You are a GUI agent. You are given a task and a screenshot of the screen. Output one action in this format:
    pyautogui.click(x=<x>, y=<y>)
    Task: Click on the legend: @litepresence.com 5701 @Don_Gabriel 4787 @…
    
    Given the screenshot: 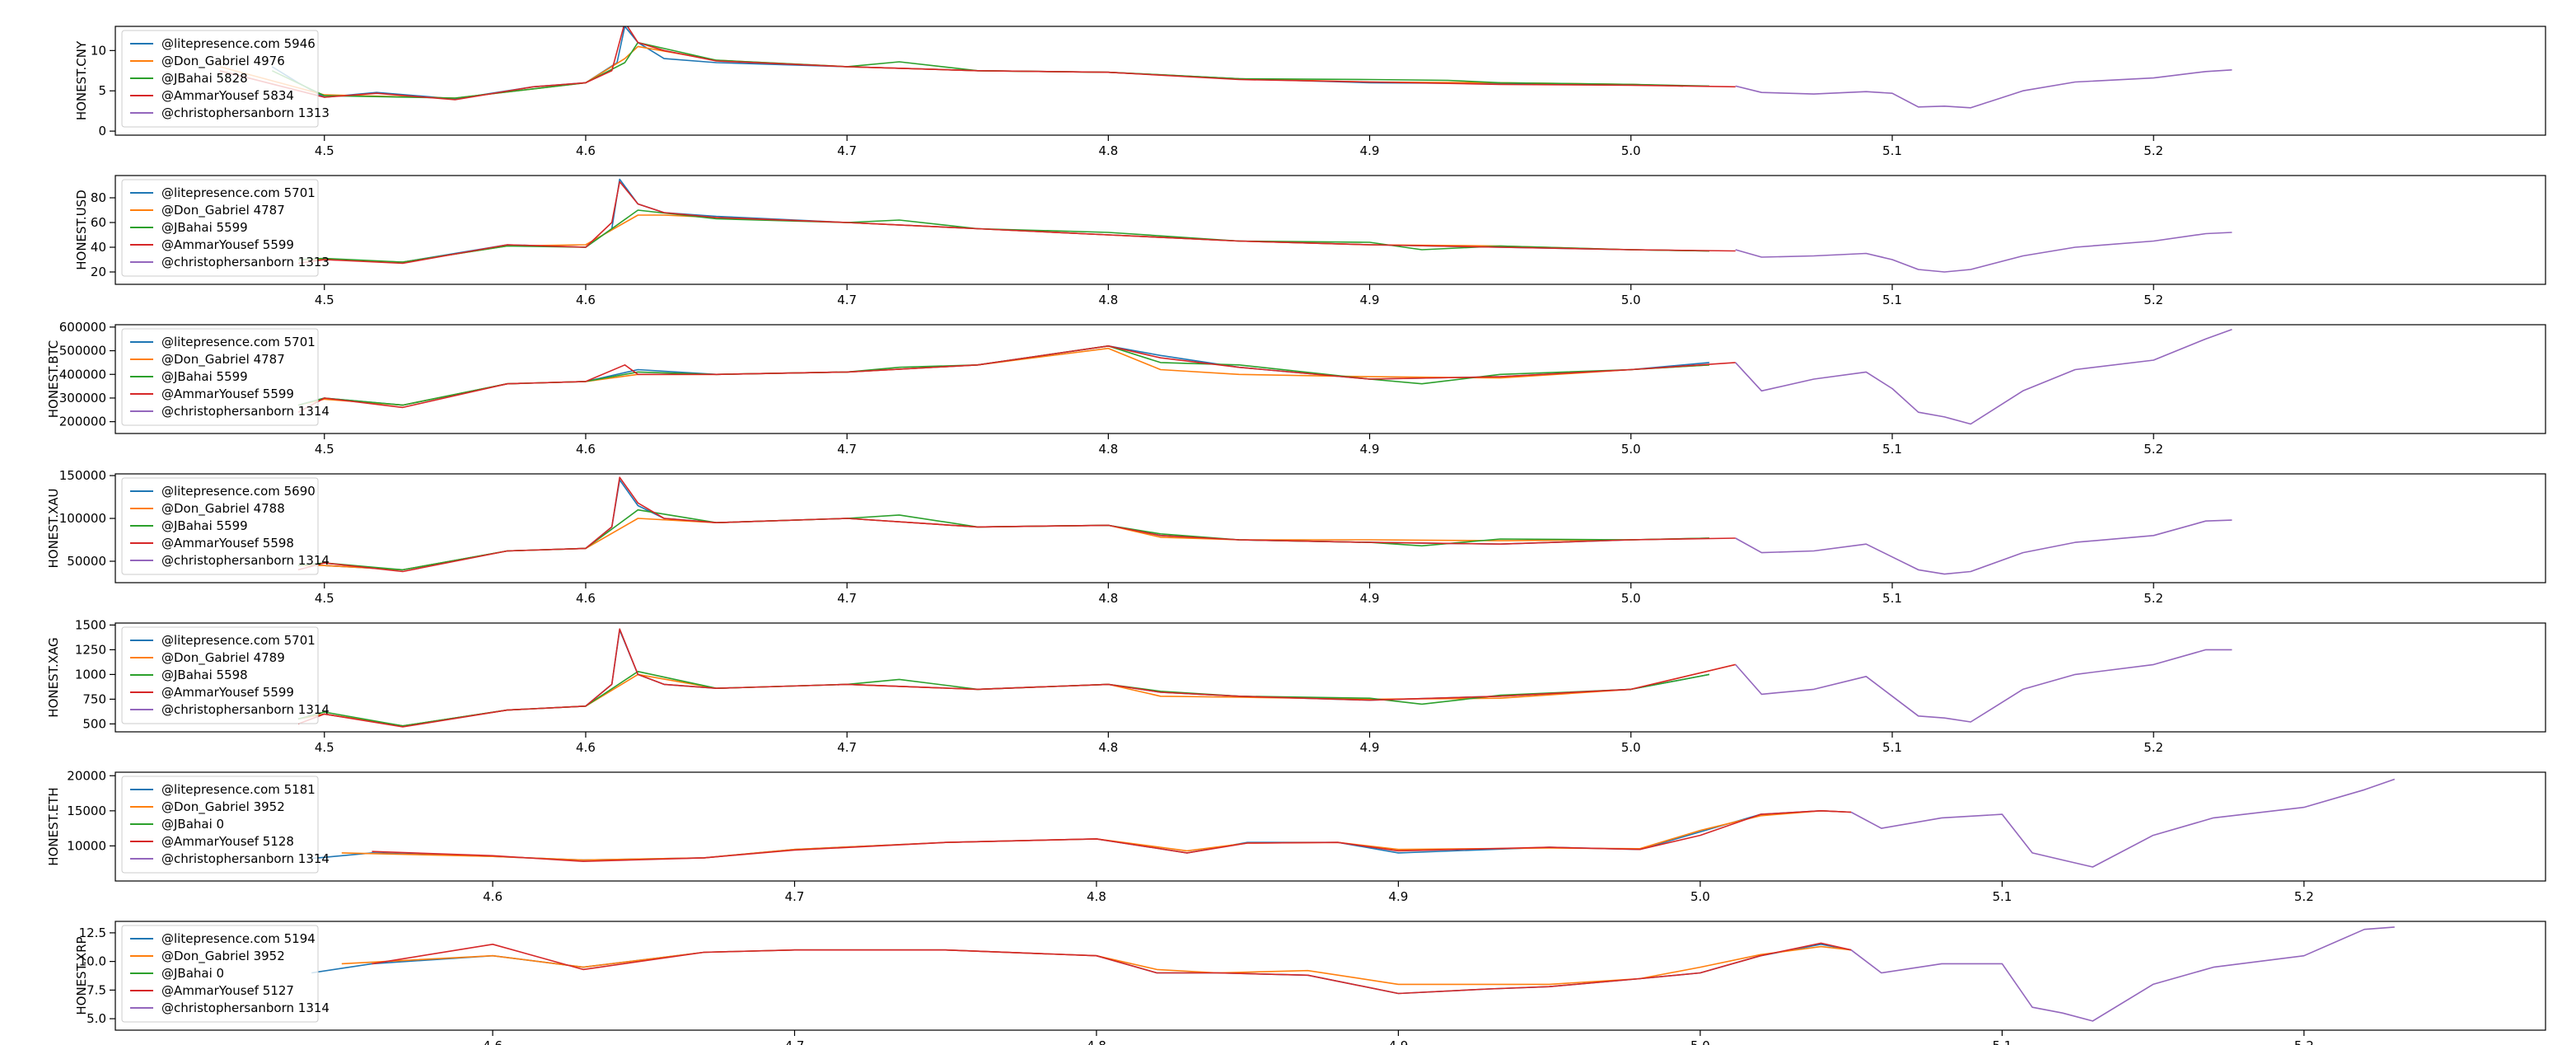 What is the action you would take?
    pyautogui.click(x=225, y=228)
    